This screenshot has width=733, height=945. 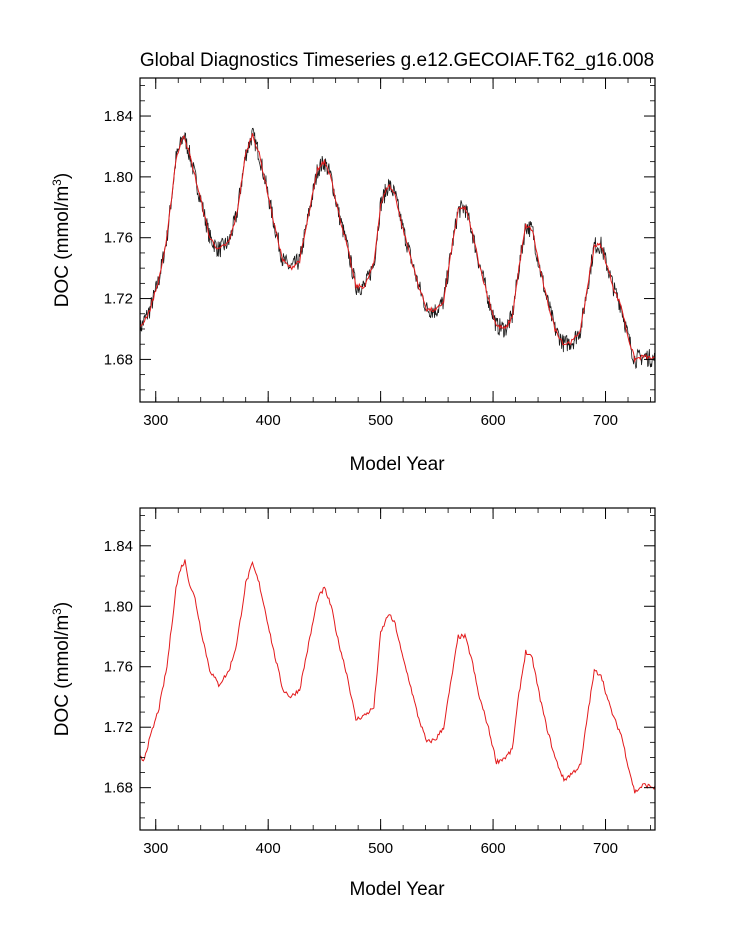 What do you see at coordinates (61, 240) in the screenshot?
I see `y-axis-label-top: DOC (mmol/m3)` at bounding box center [61, 240].